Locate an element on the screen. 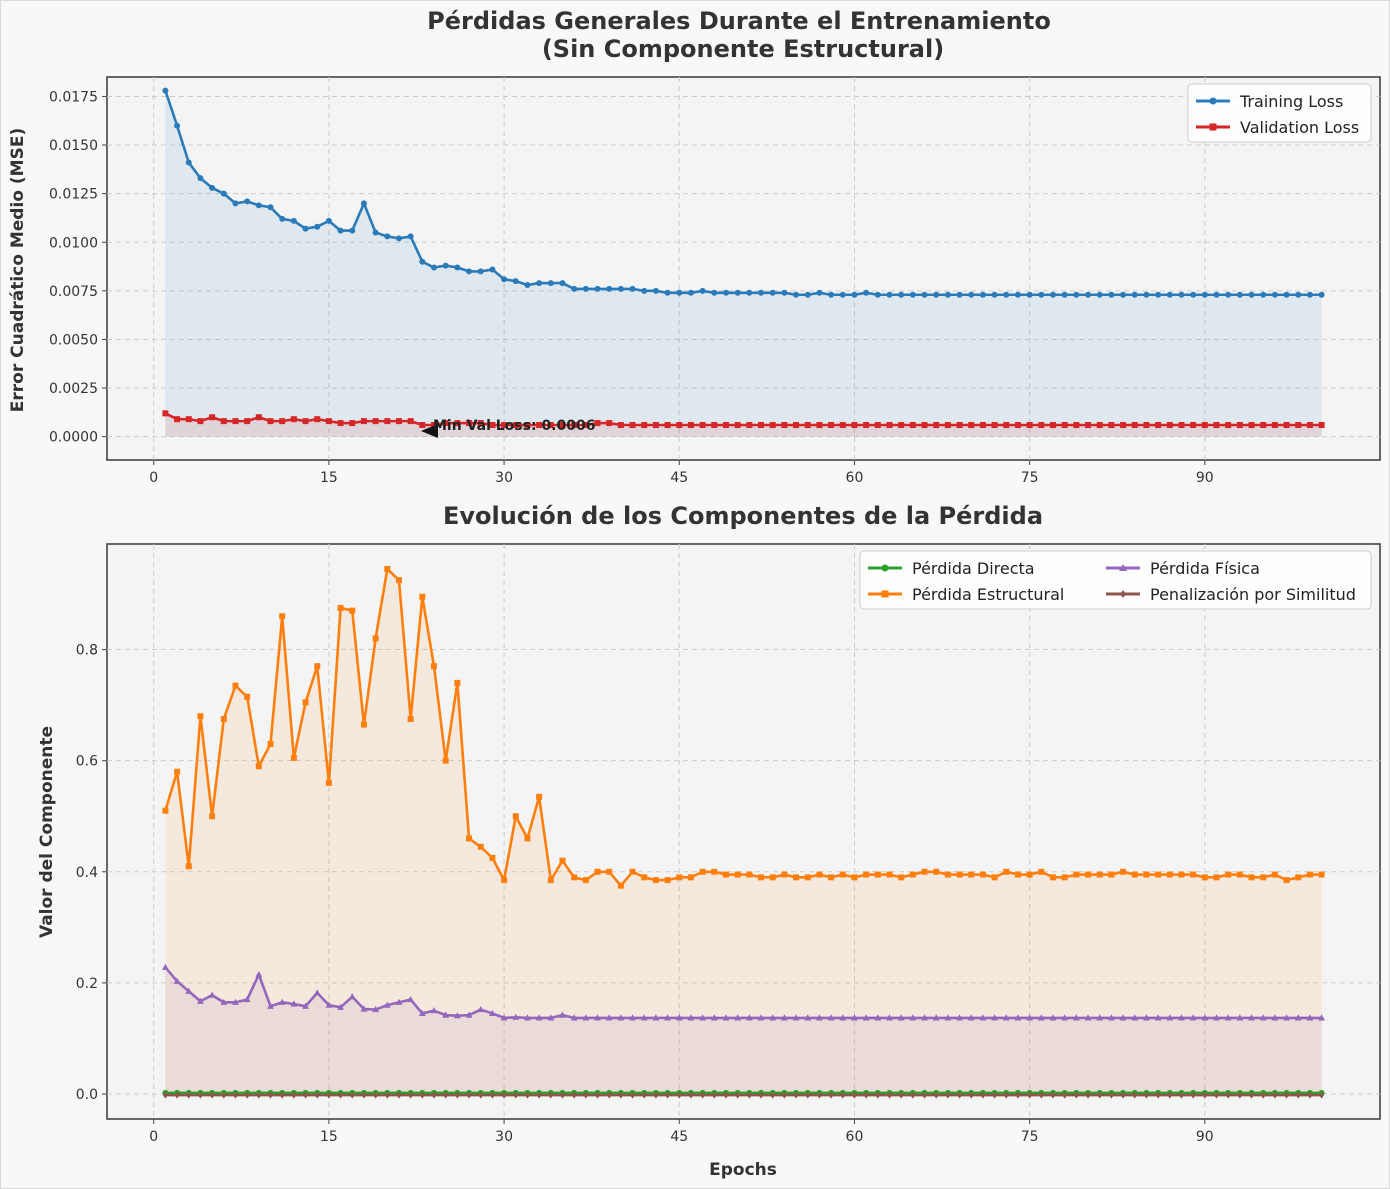 The width and height of the screenshot is (1390, 1189). legend-perdida-fisica: Pérdida Física is located at coordinates (1205, 568).